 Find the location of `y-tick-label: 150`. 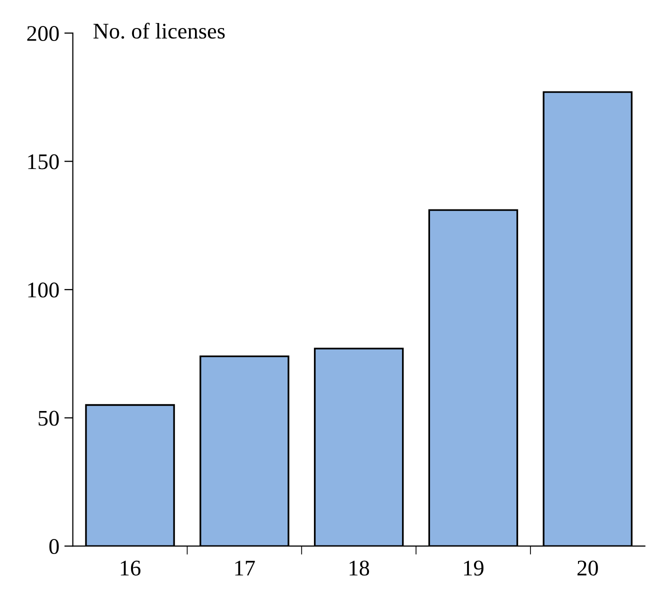

y-tick-label: 150 is located at coordinates (43, 162).